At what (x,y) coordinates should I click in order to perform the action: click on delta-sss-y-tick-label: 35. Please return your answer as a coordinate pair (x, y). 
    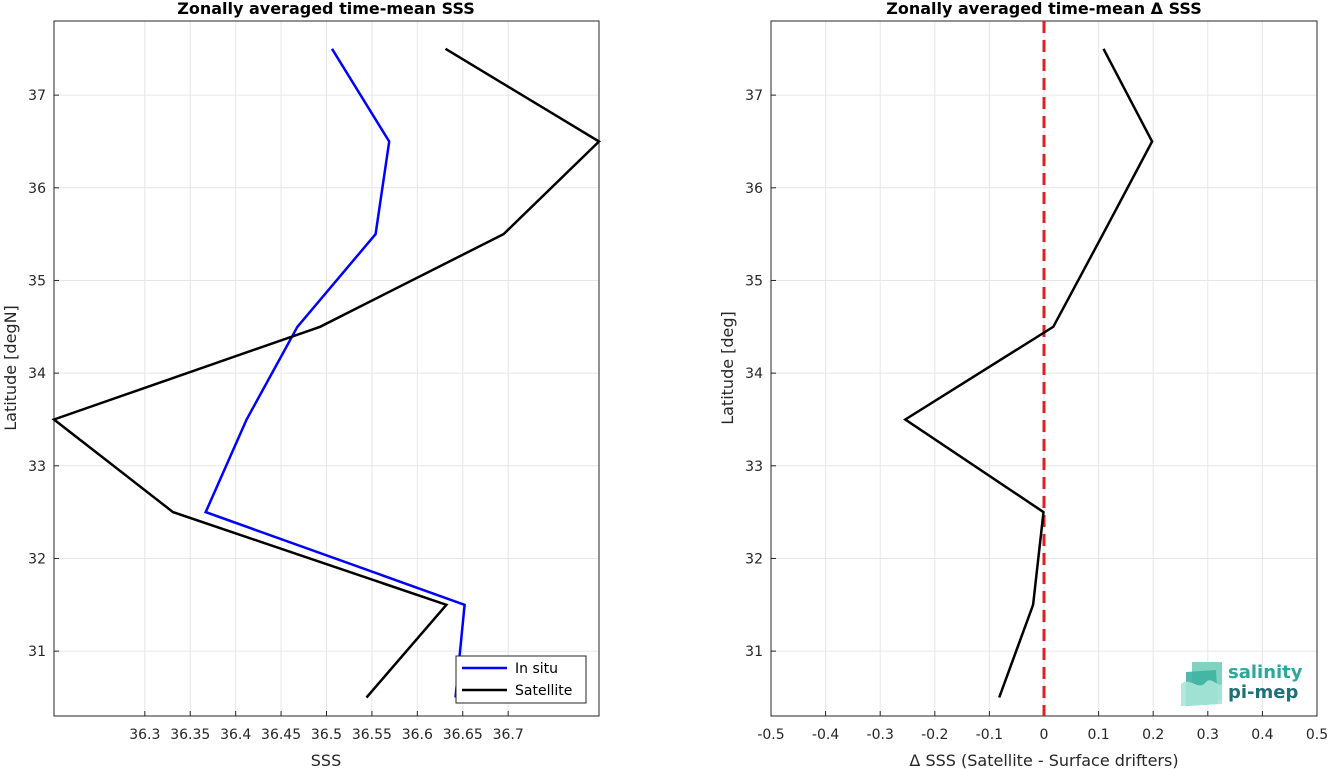
    Looking at the image, I should click on (754, 281).